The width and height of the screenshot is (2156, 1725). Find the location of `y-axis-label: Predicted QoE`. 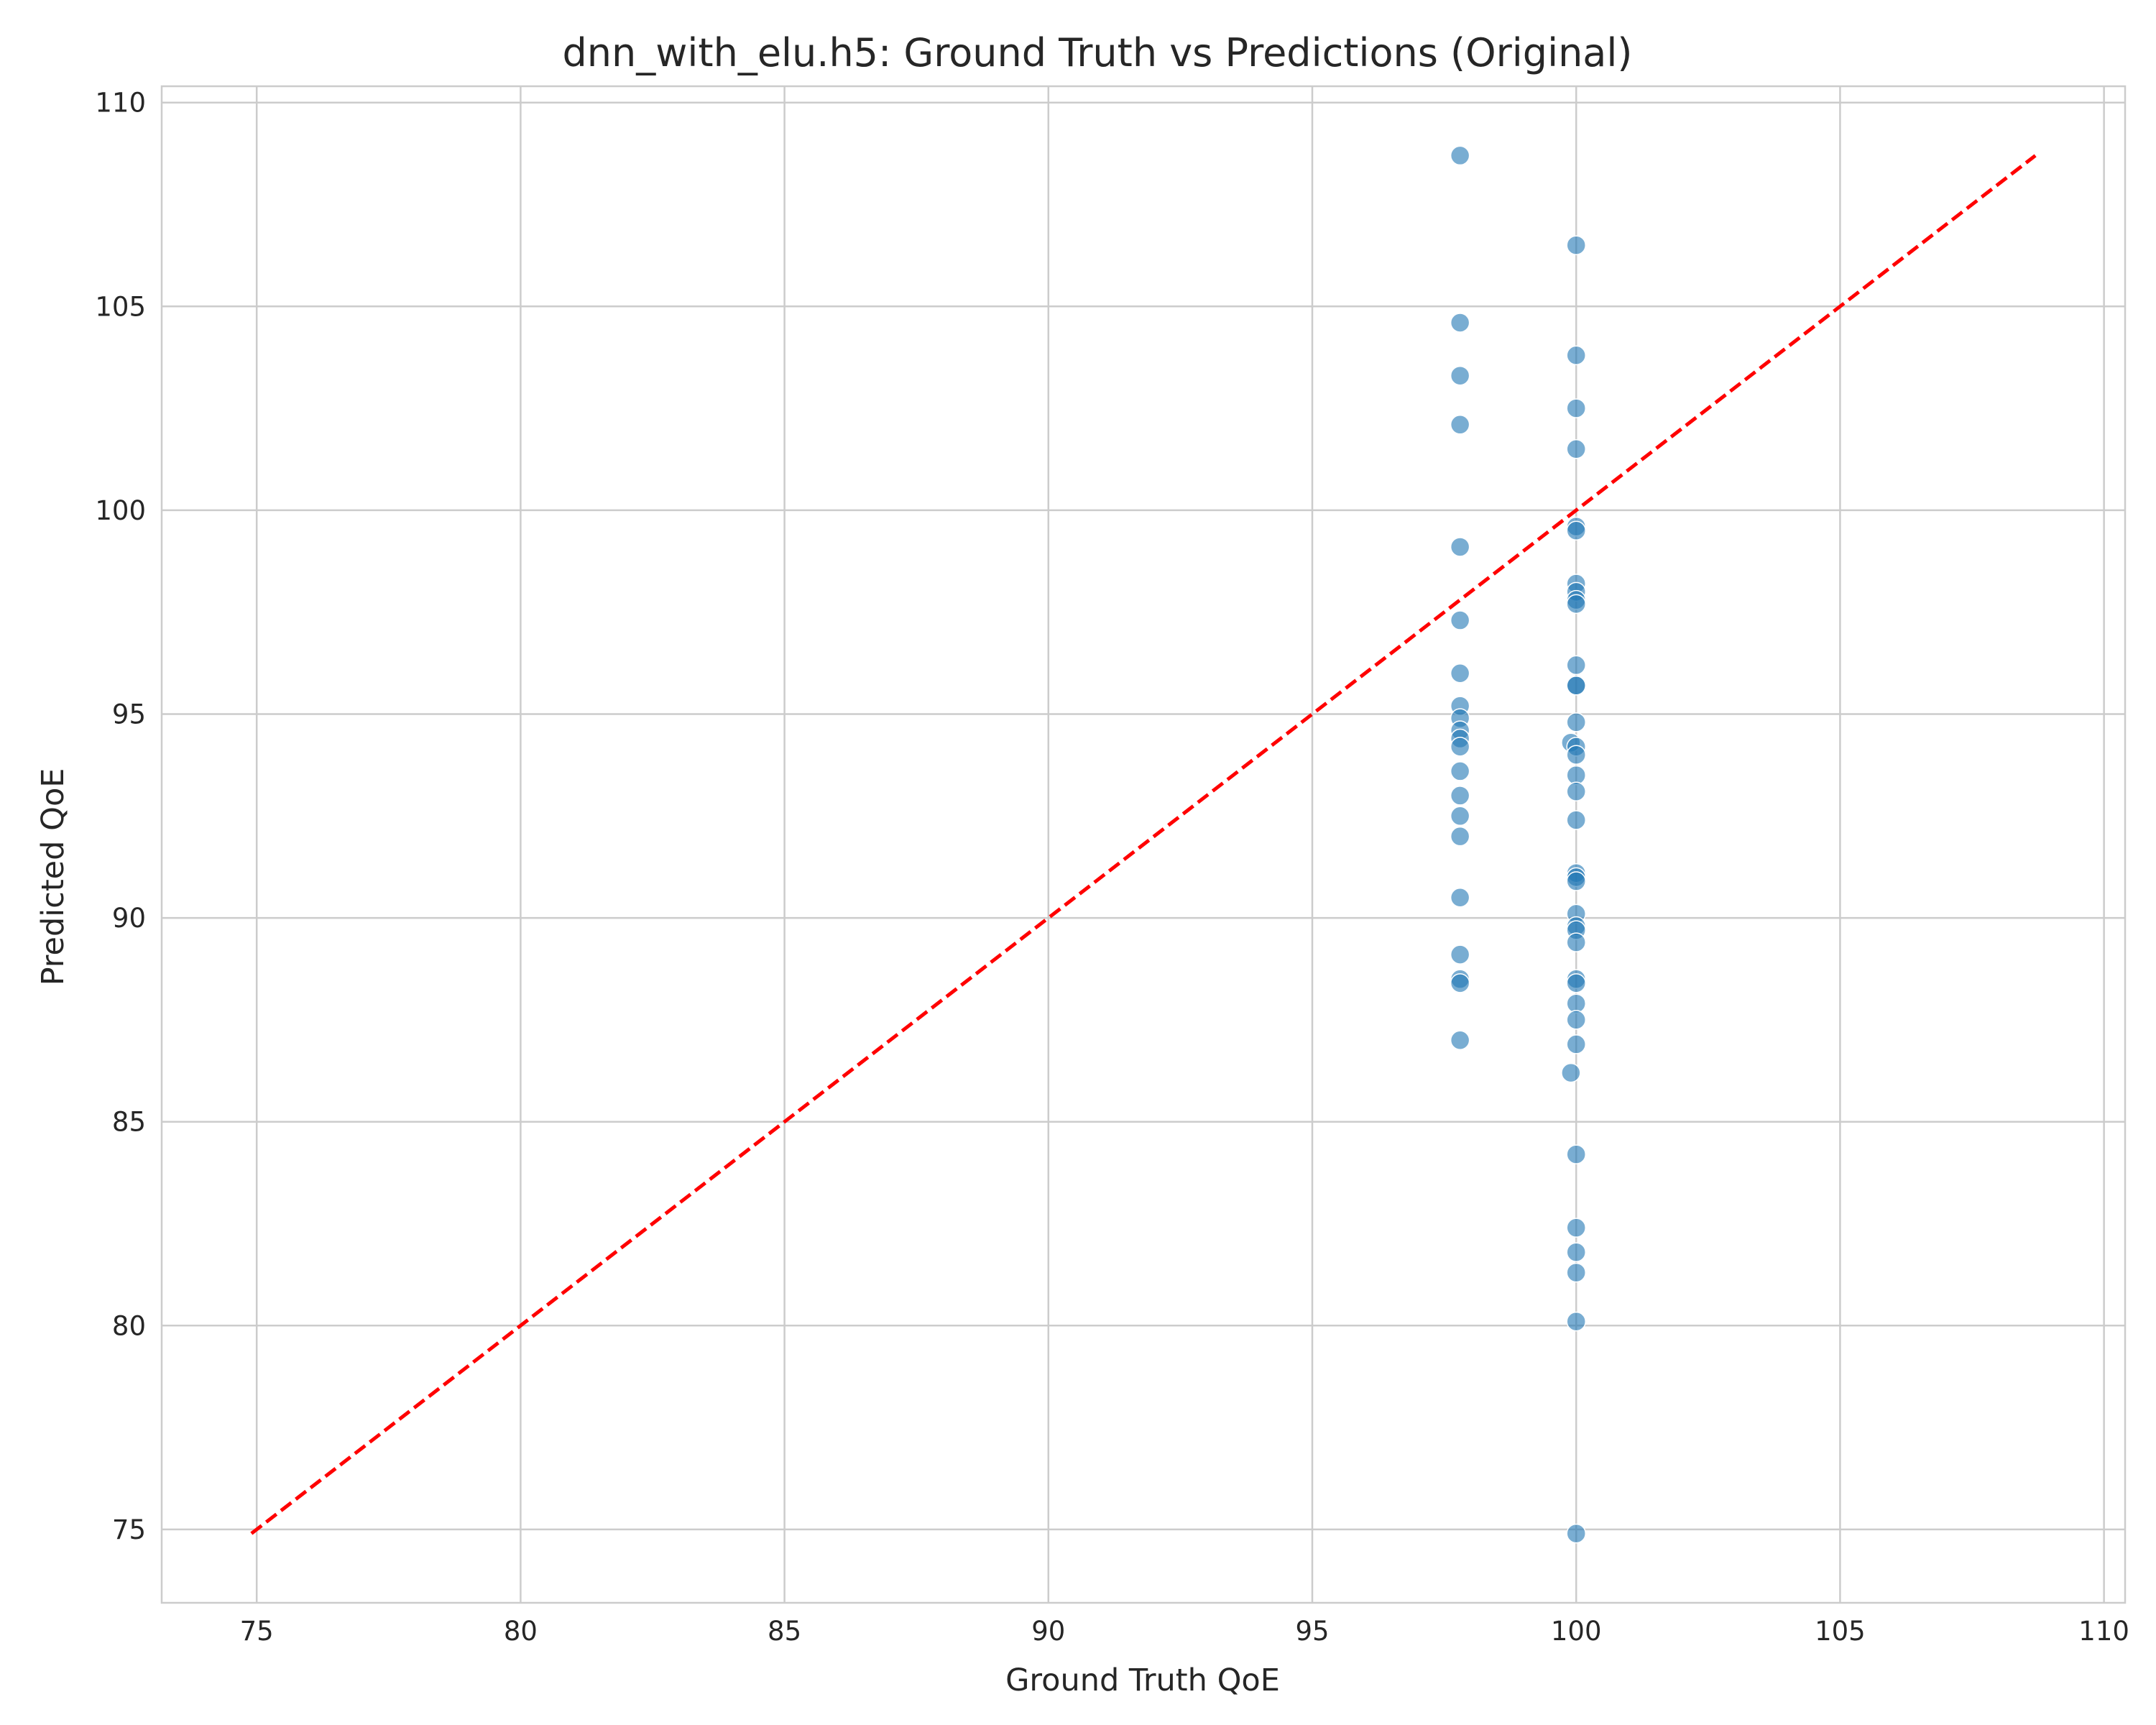

y-axis-label: Predicted QoE is located at coordinates (53, 877).